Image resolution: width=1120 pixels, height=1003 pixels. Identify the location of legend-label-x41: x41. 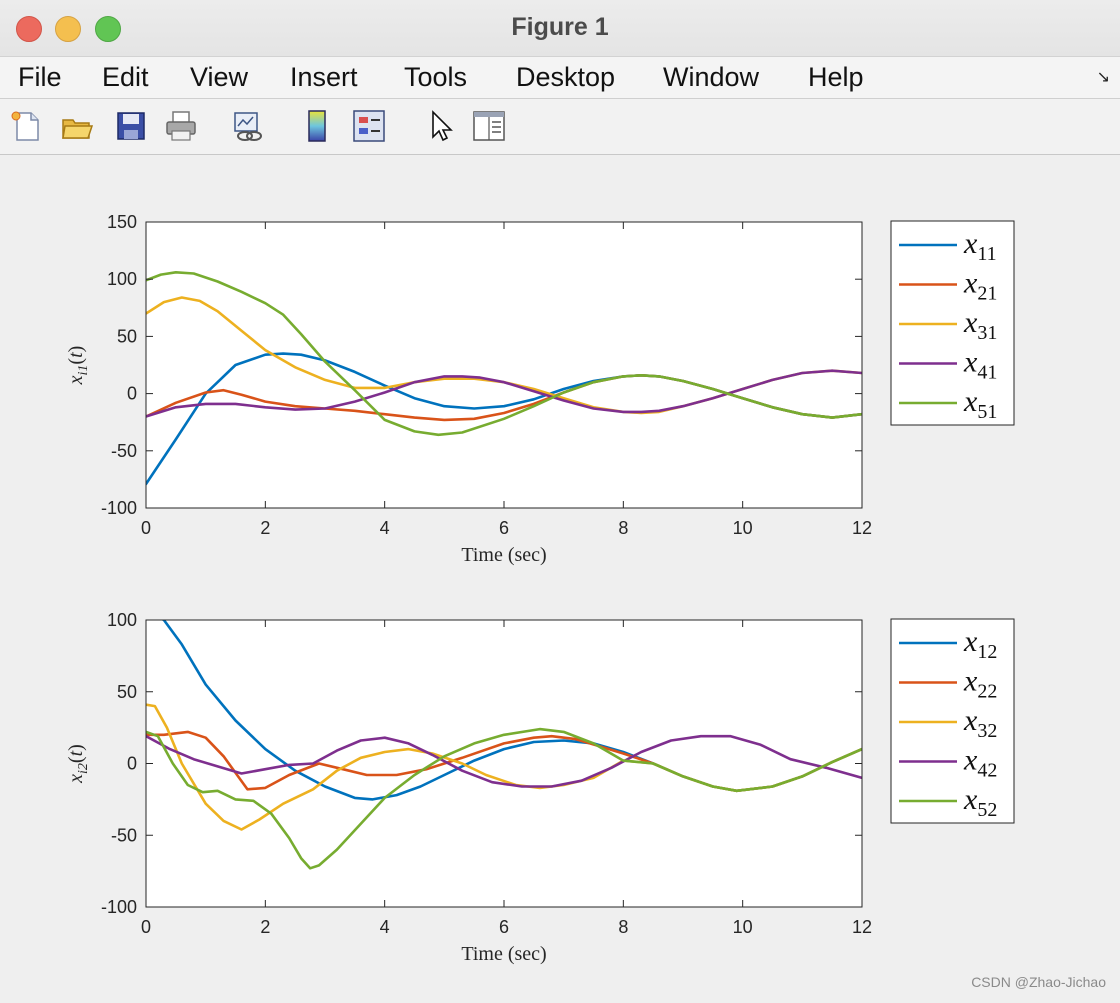
(980, 365).